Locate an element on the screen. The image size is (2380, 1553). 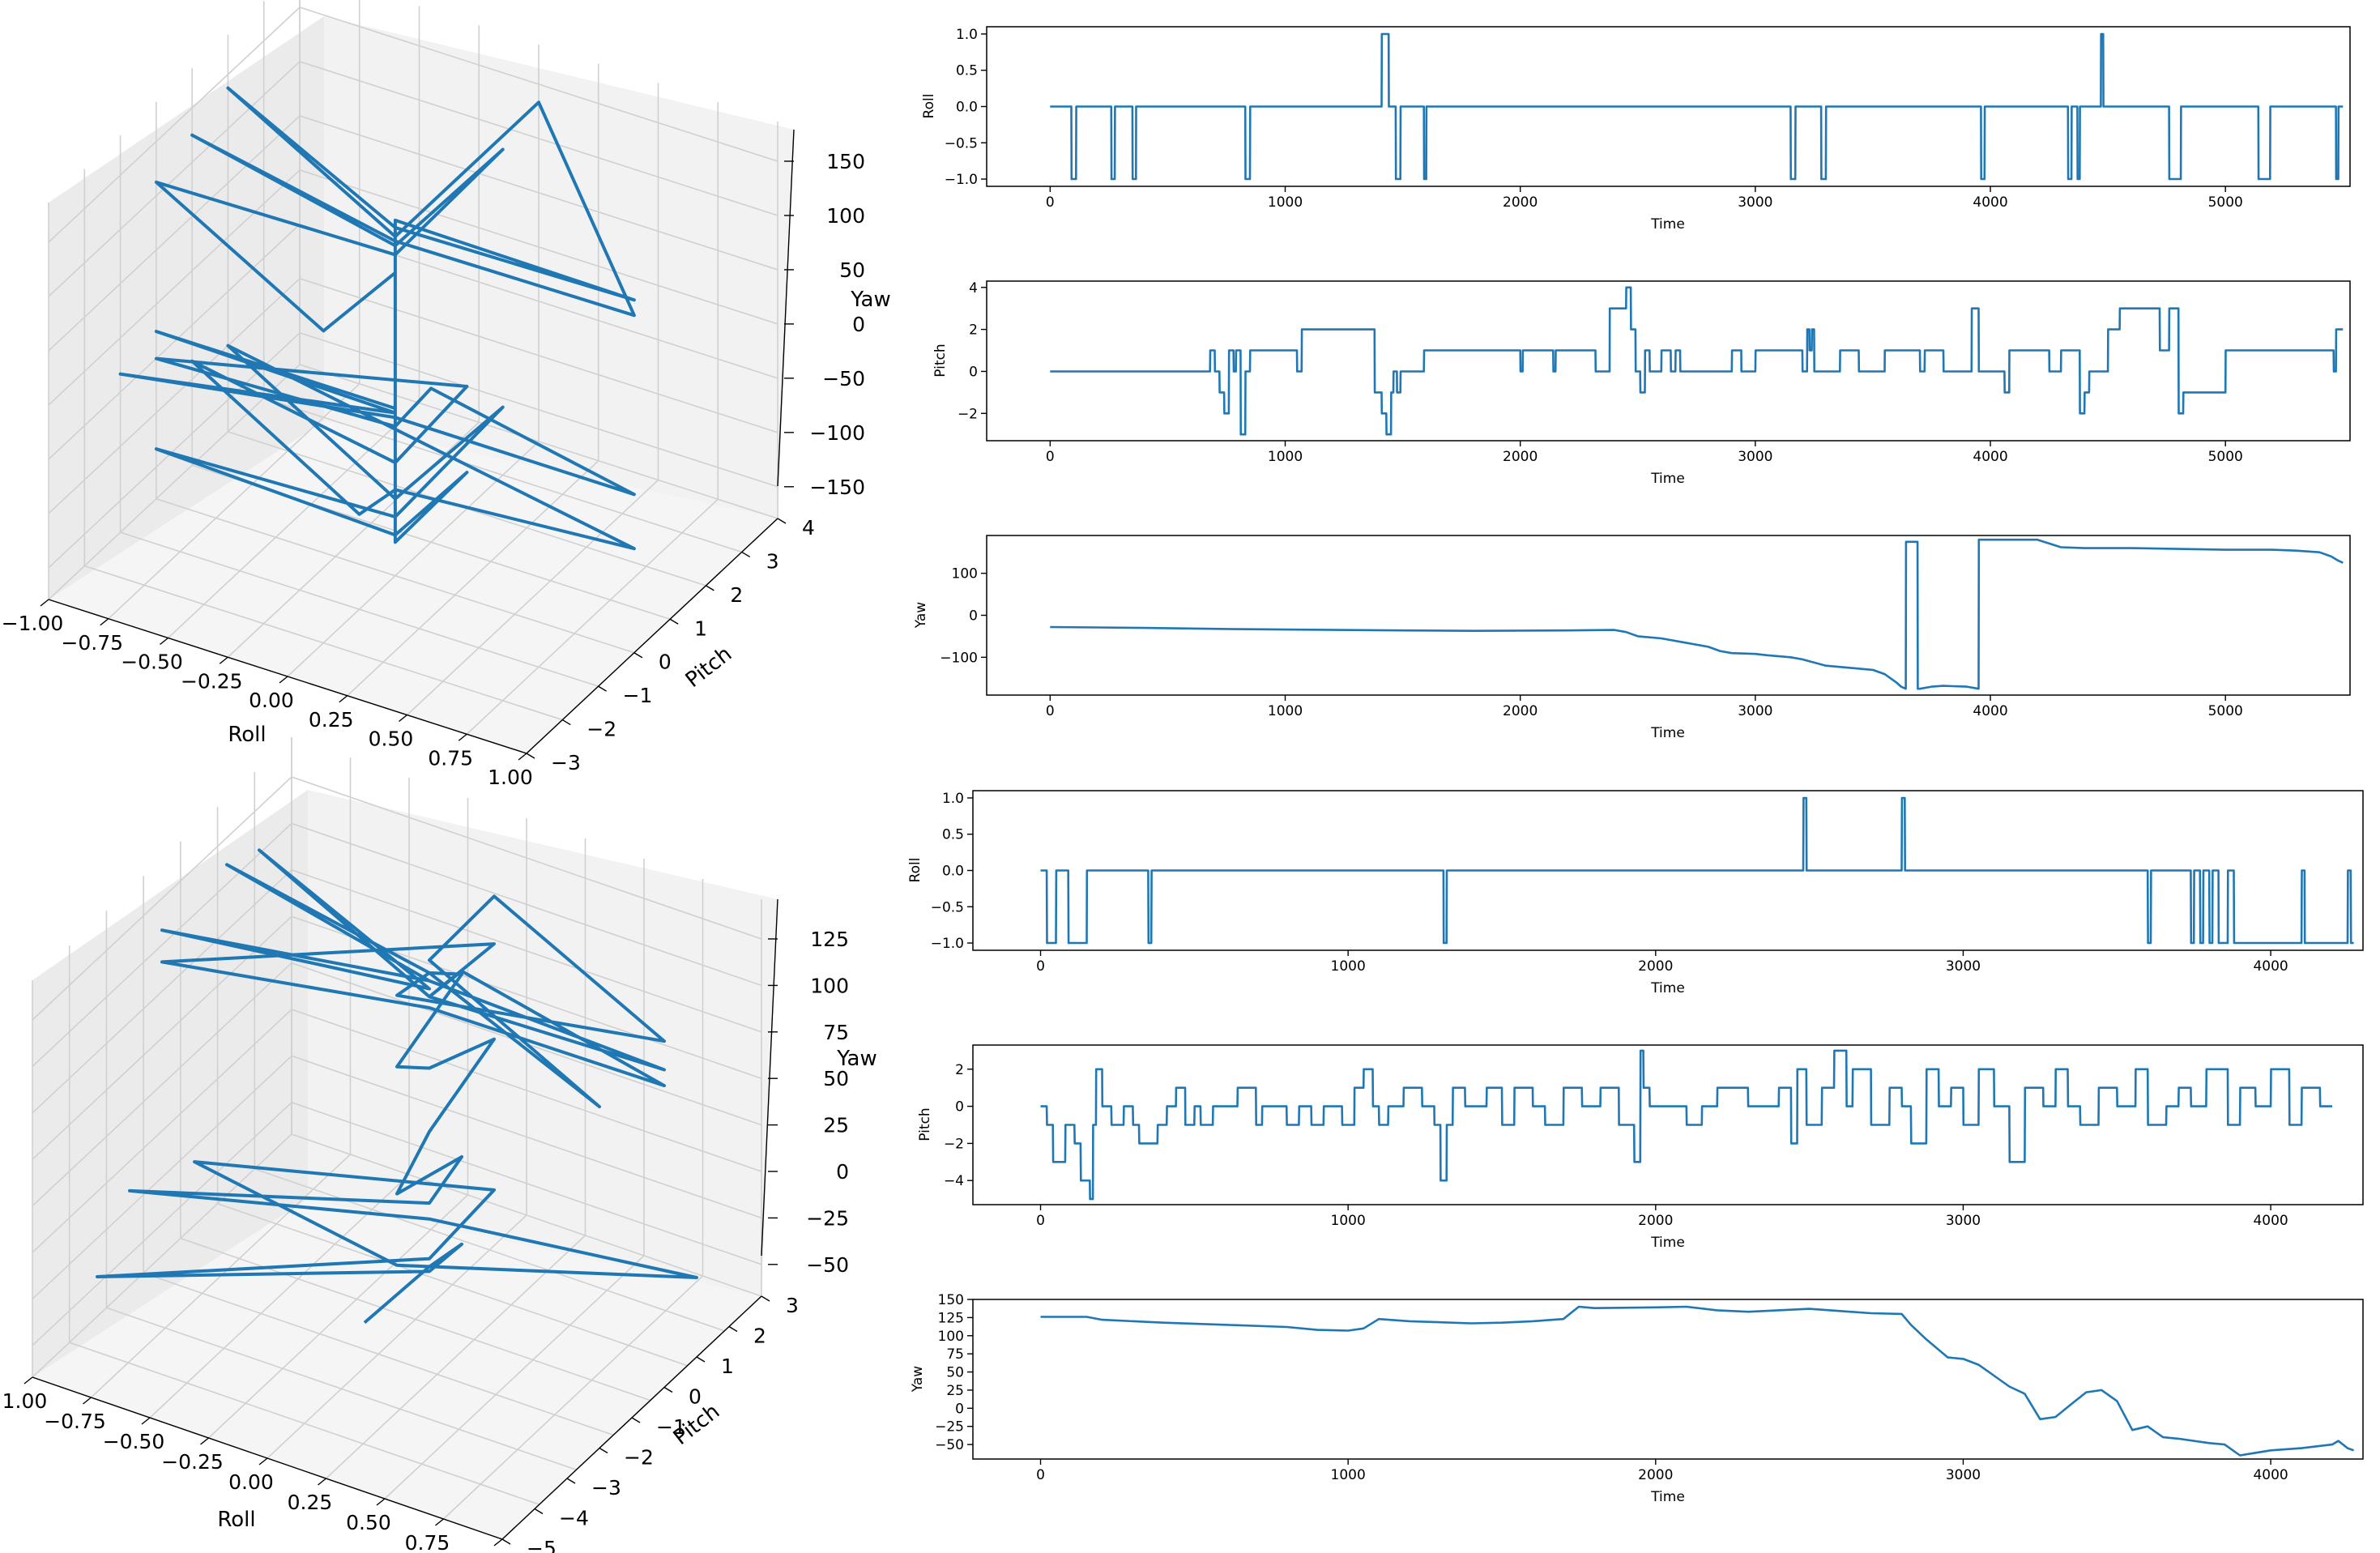
y-tick-label: −2 is located at coordinates (968, 414).